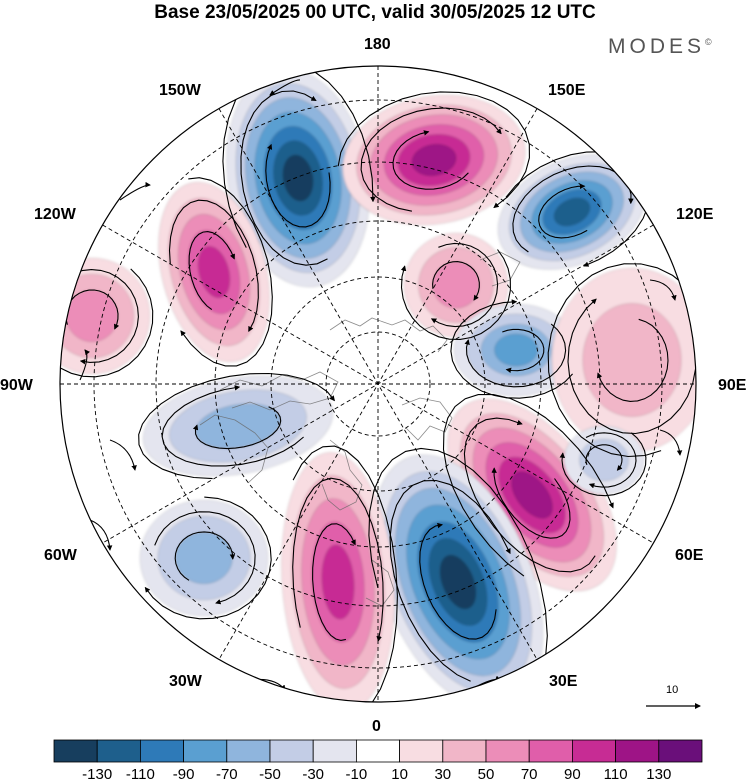 This screenshot has width=750, height=783. Describe the element at coordinates (180, 90) in the screenshot. I see `lon-label-150w: 150W` at that location.